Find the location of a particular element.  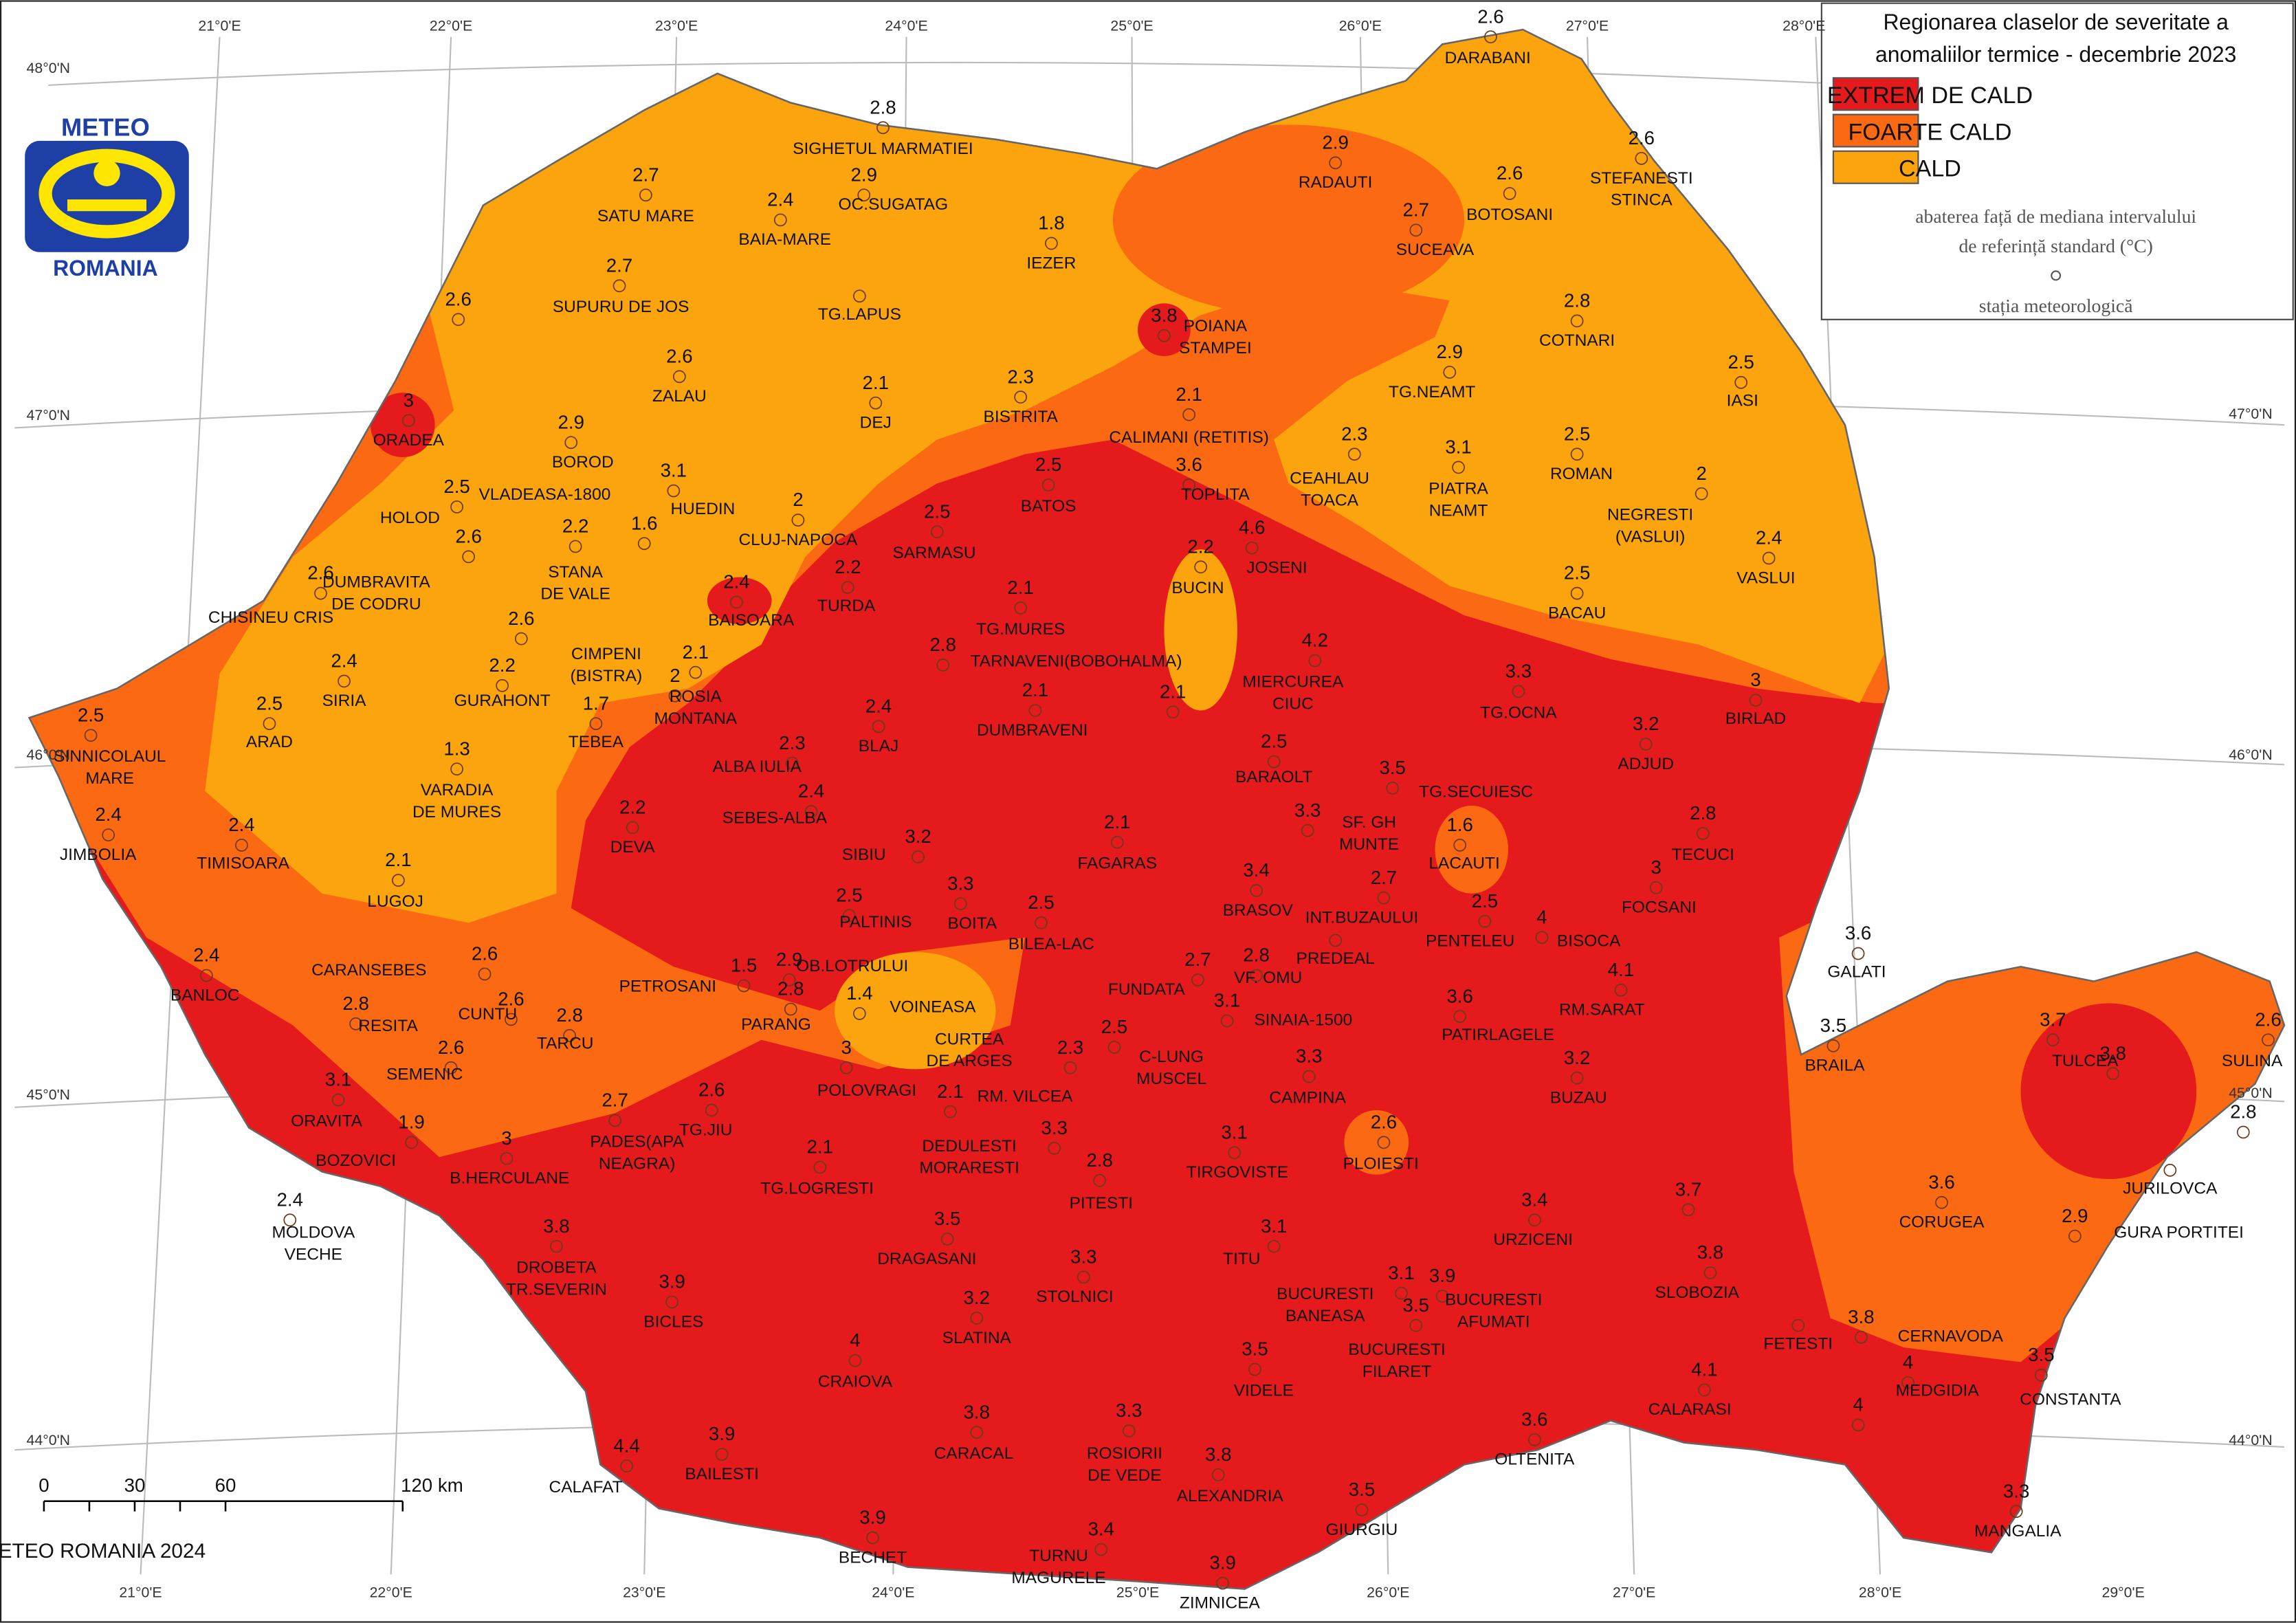

station-name: BILEA-LAC is located at coordinates (1051, 944).